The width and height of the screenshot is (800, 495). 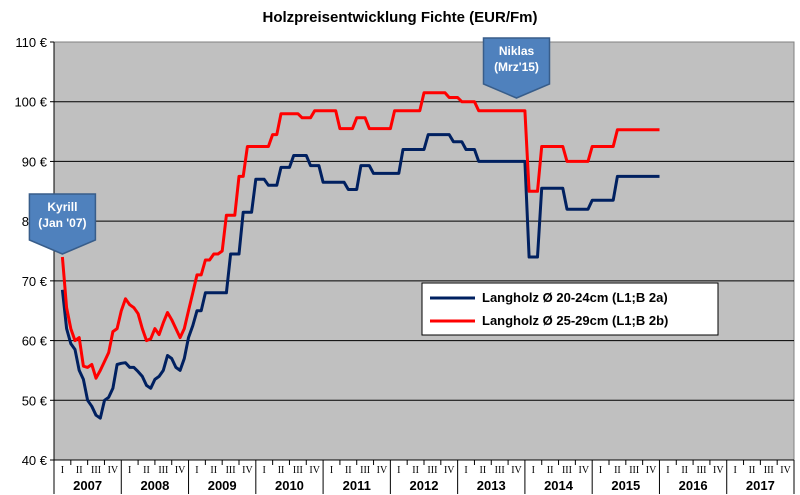 What do you see at coordinates (357, 485) in the screenshot?
I see `year-label: 2011` at bounding box center [357, 485].